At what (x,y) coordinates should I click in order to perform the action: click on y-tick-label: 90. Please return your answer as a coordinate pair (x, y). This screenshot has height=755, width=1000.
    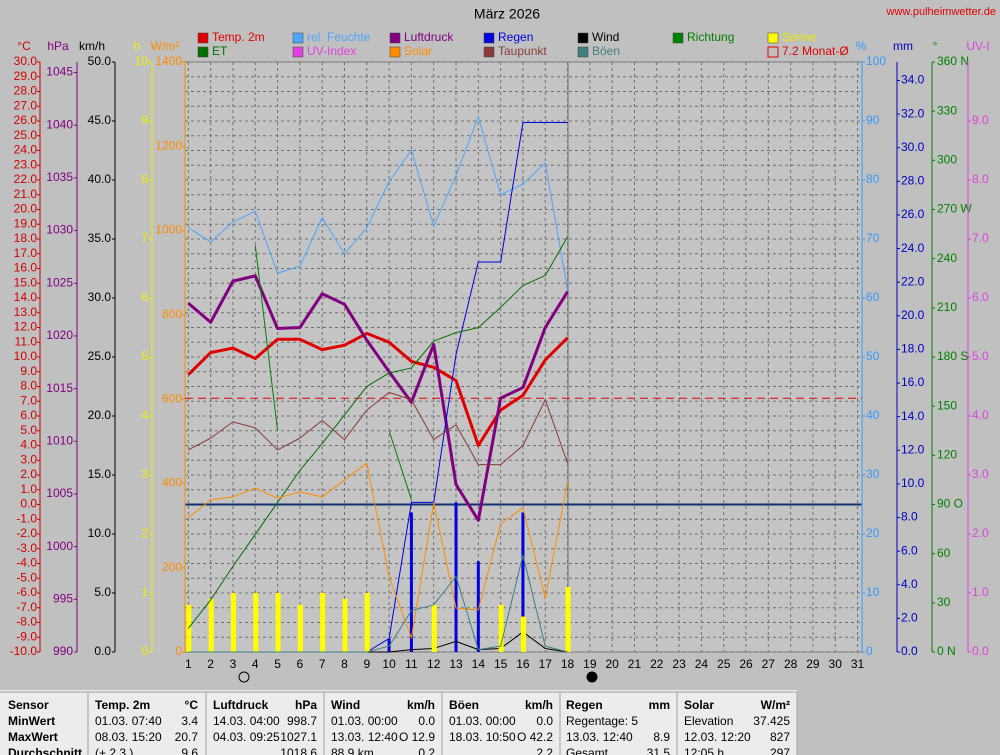
    Looking at the image, I should click on (873, 120).